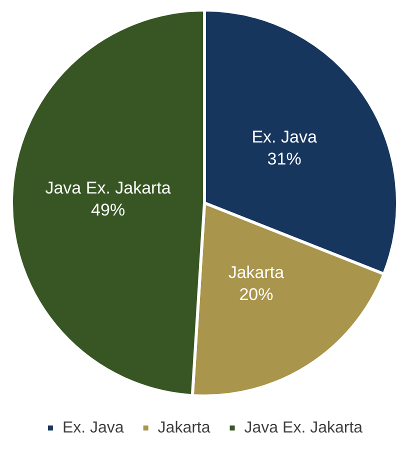 Image resolution: width=409 pixels, height=450 pixels. What do you see at coordinates (256, 294) in the screenshot?
I see `data-label: 20%` at bounding box center [256, 294].